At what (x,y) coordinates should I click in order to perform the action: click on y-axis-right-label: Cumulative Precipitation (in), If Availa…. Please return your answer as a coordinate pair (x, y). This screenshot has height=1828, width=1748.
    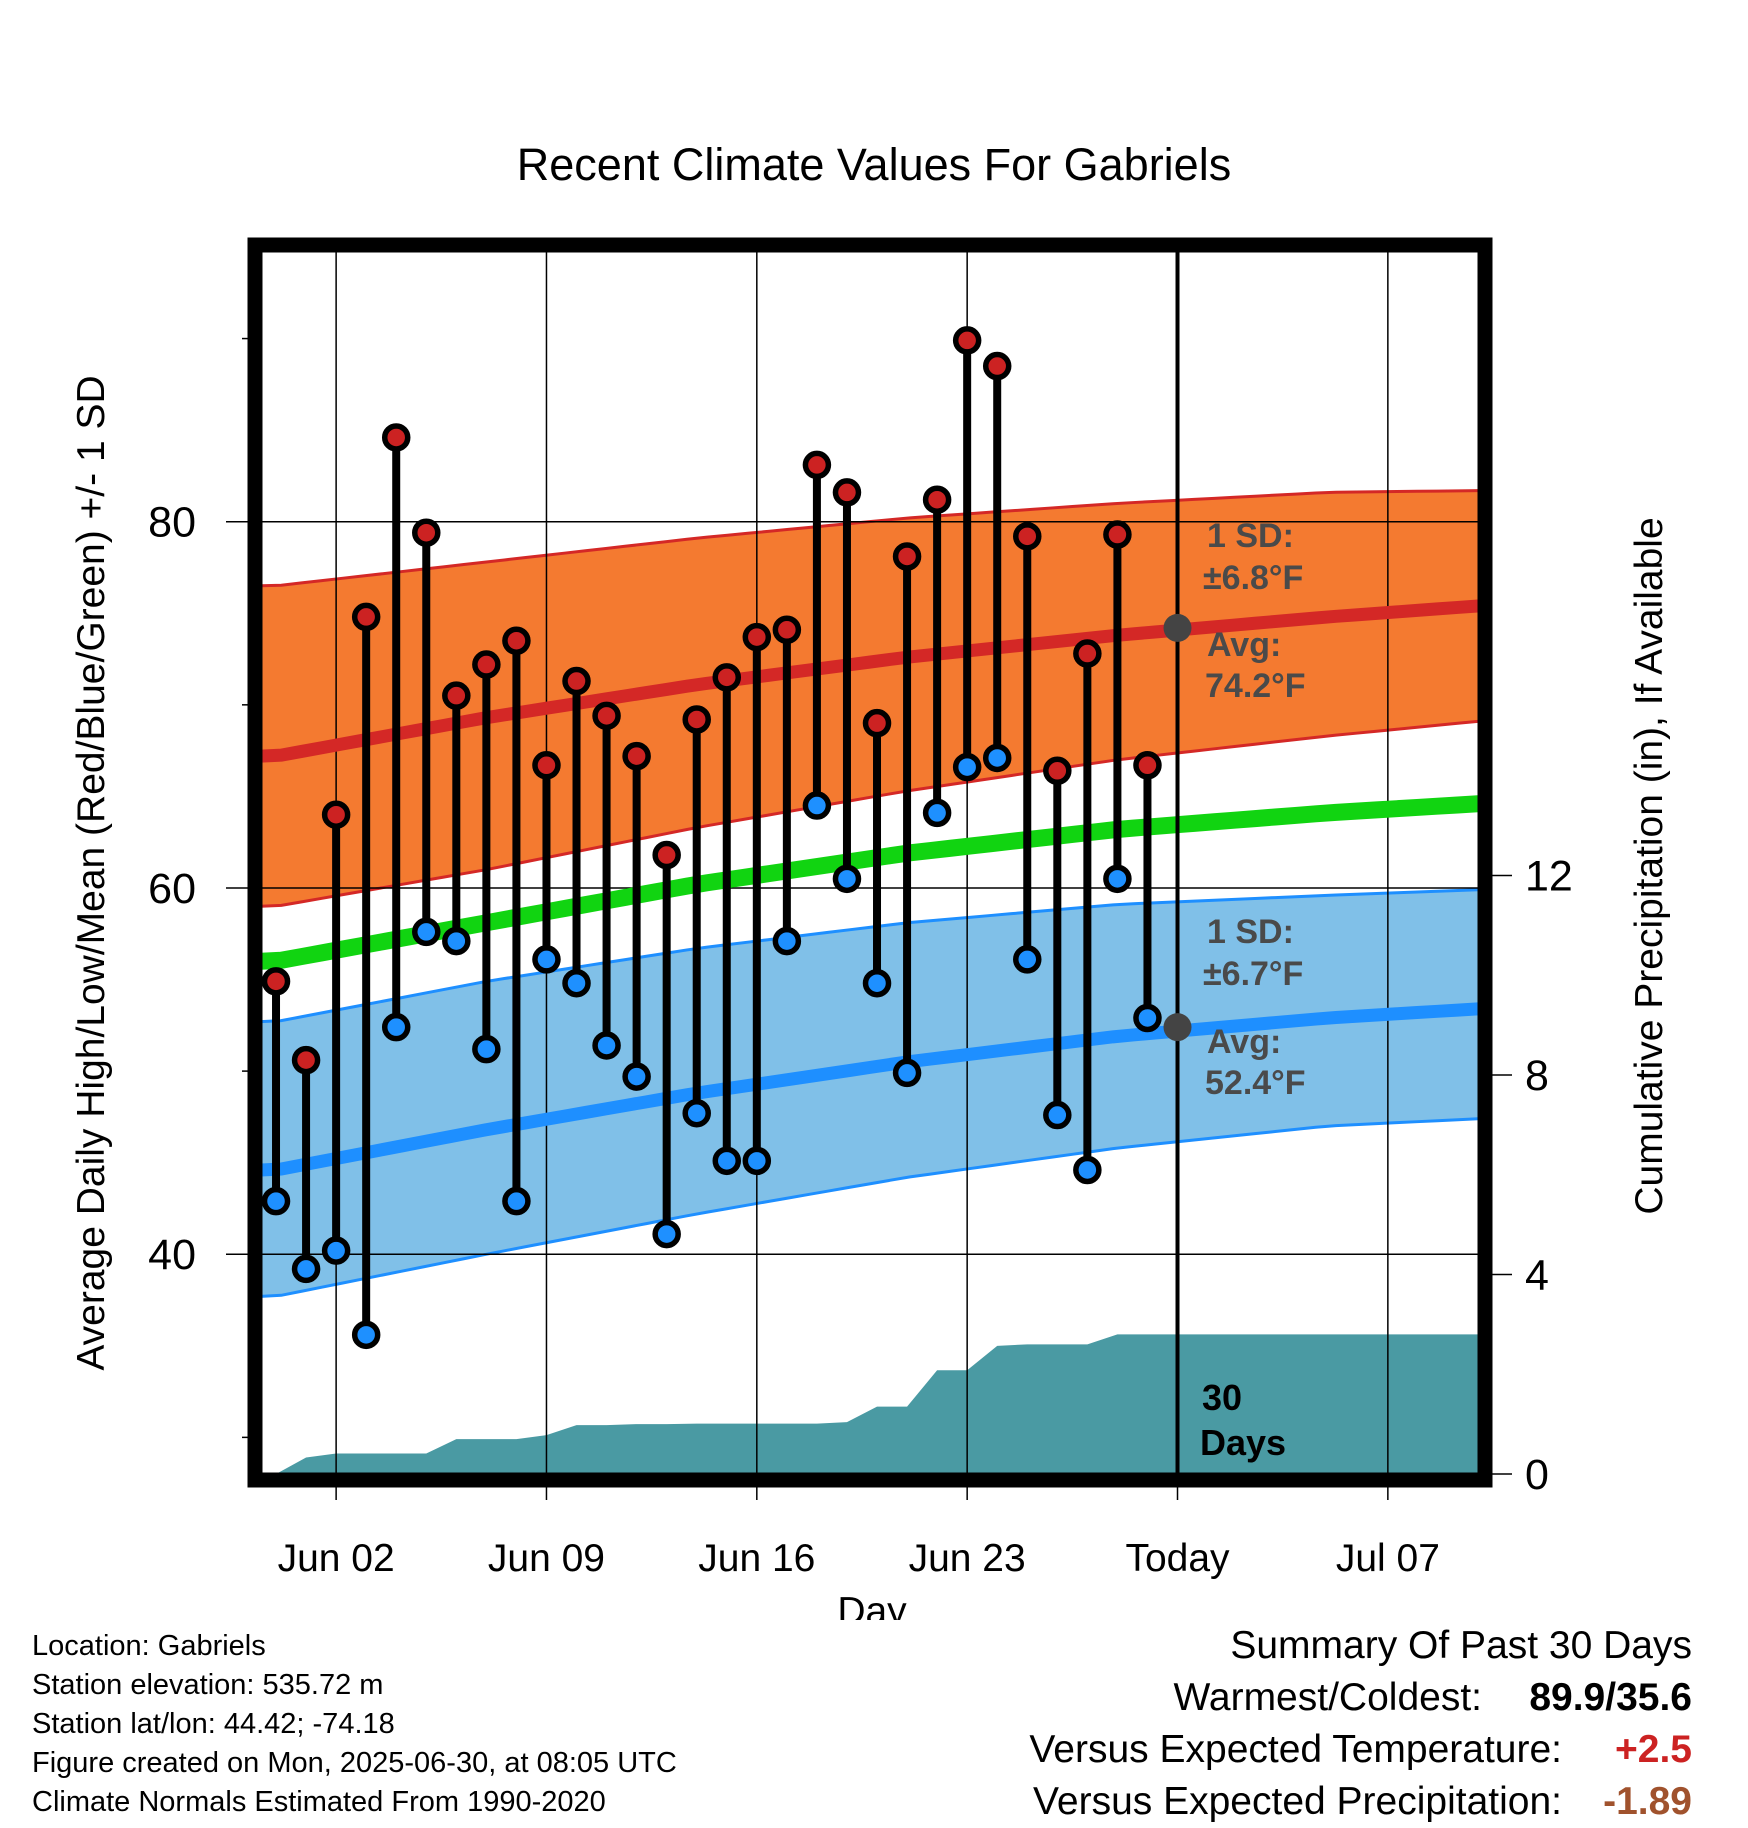
    Looking at the image, I should click on (1649, 865).